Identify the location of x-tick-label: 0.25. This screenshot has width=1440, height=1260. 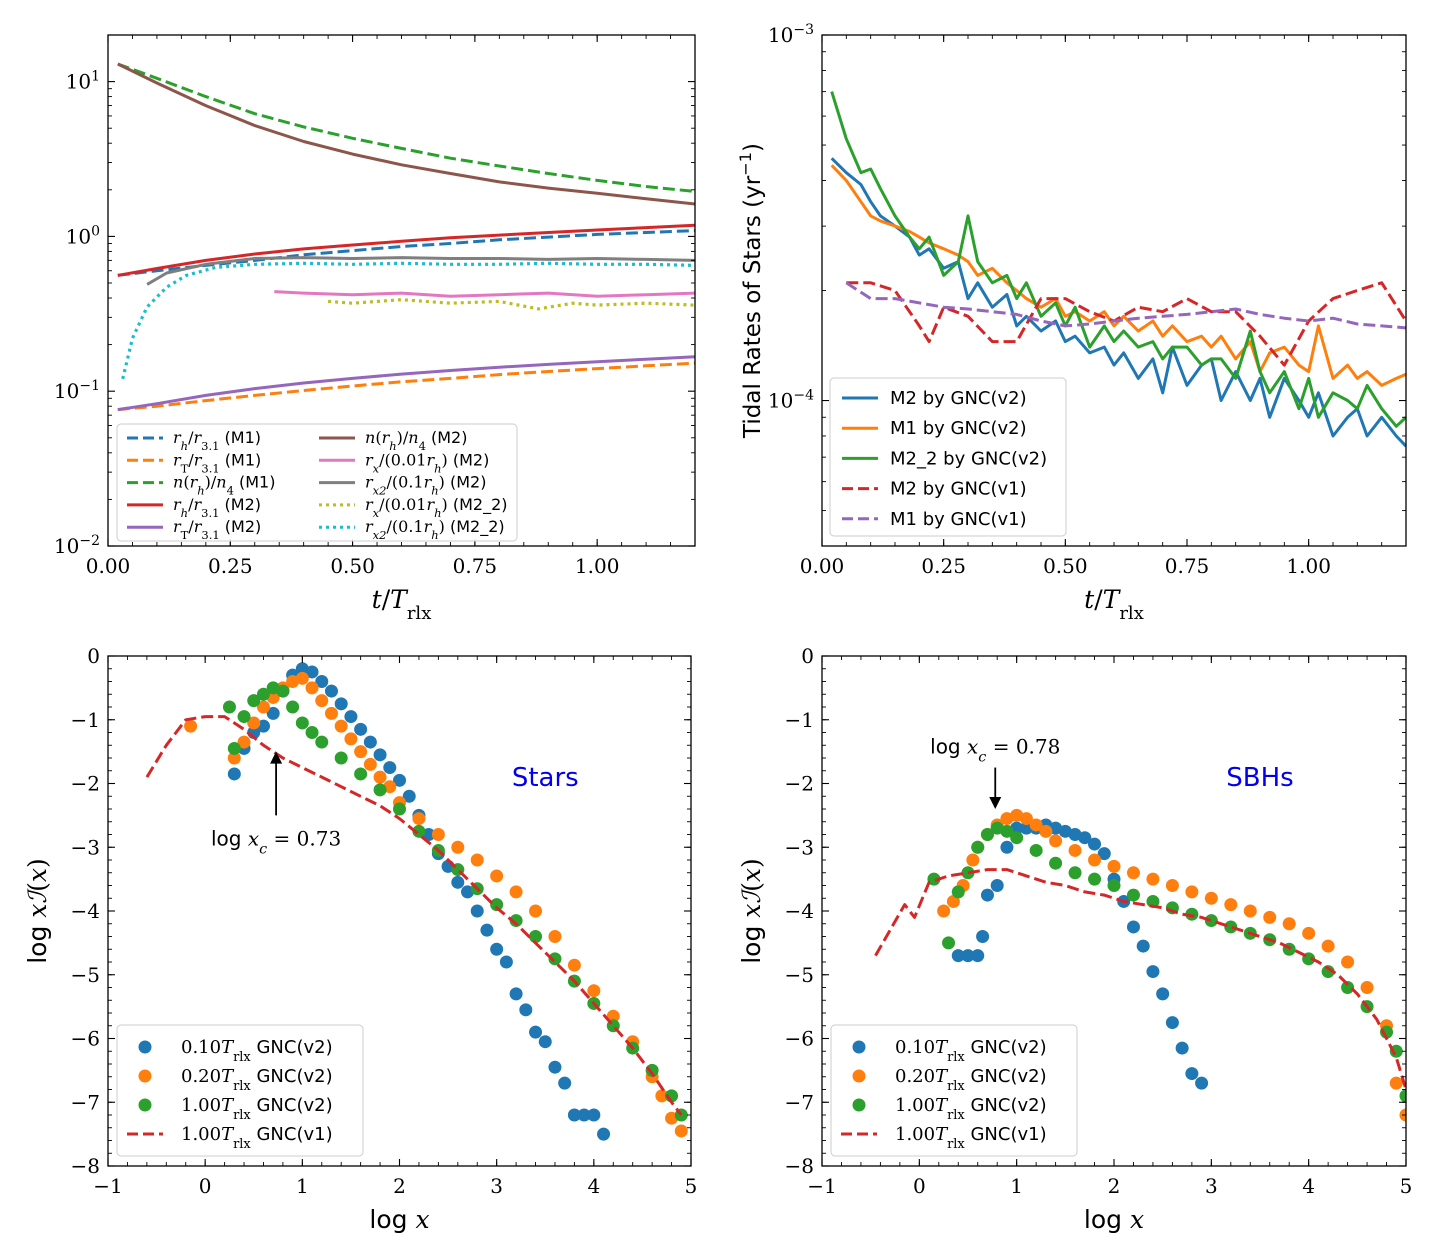
(943, 566).